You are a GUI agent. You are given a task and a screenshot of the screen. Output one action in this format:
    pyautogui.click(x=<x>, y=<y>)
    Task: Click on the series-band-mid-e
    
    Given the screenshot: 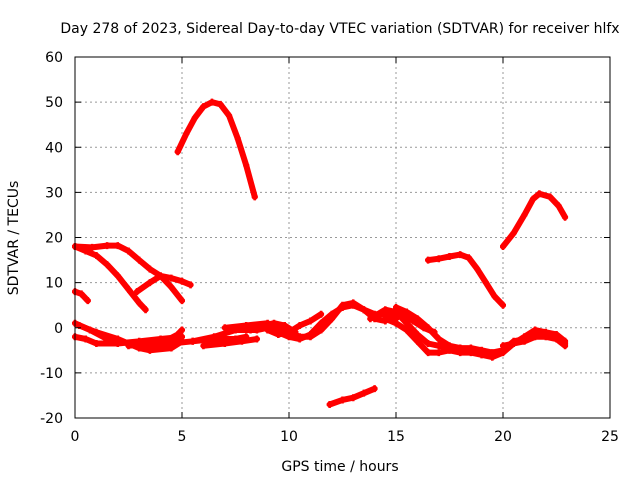 What is the action you would take?
    pyautogui.click(x=273, y=327)
    